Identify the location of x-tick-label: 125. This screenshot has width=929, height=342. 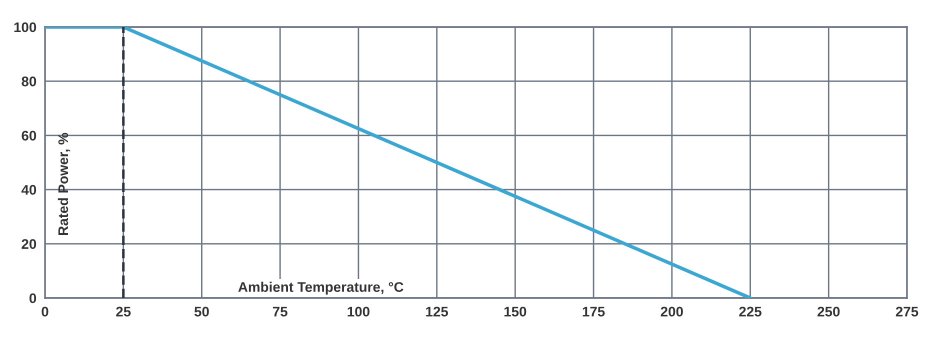
(437, 311).